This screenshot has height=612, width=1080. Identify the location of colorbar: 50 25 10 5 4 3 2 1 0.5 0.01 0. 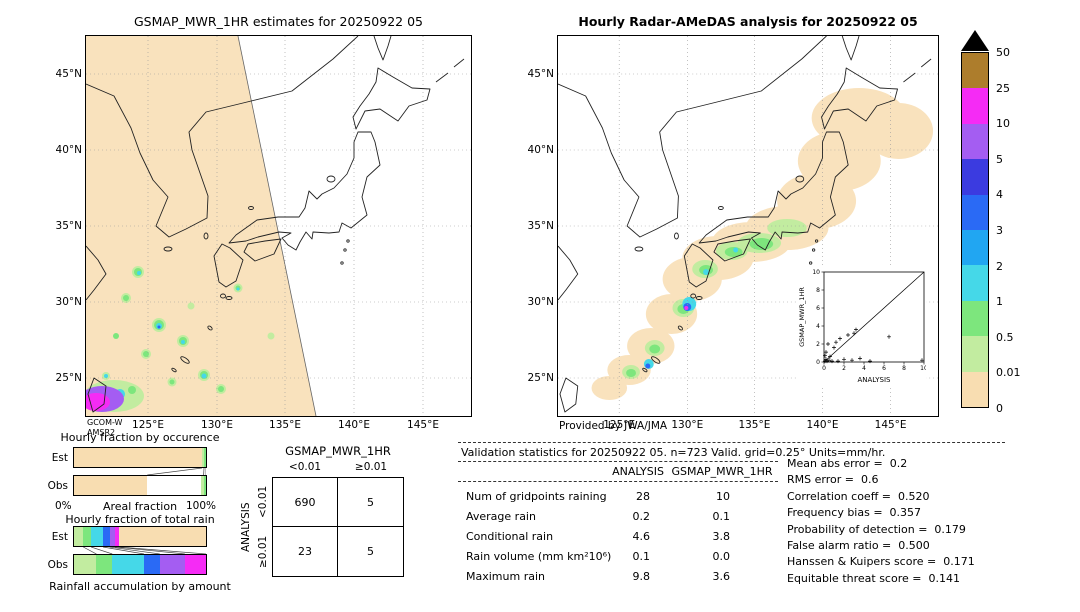
(1008, 227).